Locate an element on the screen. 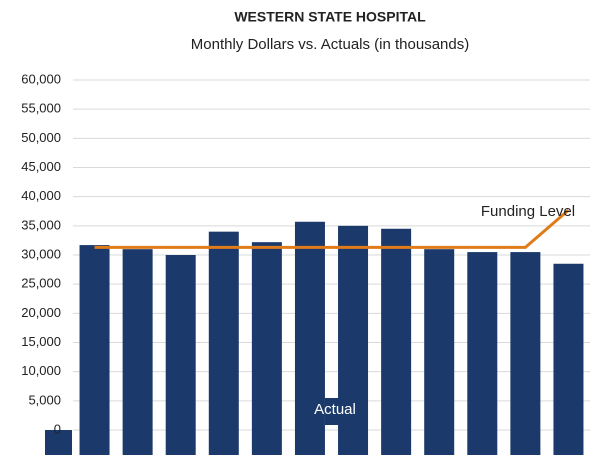  chart-title: WESTERN STATE HOSPITAL is located at coordinates (330, 17).